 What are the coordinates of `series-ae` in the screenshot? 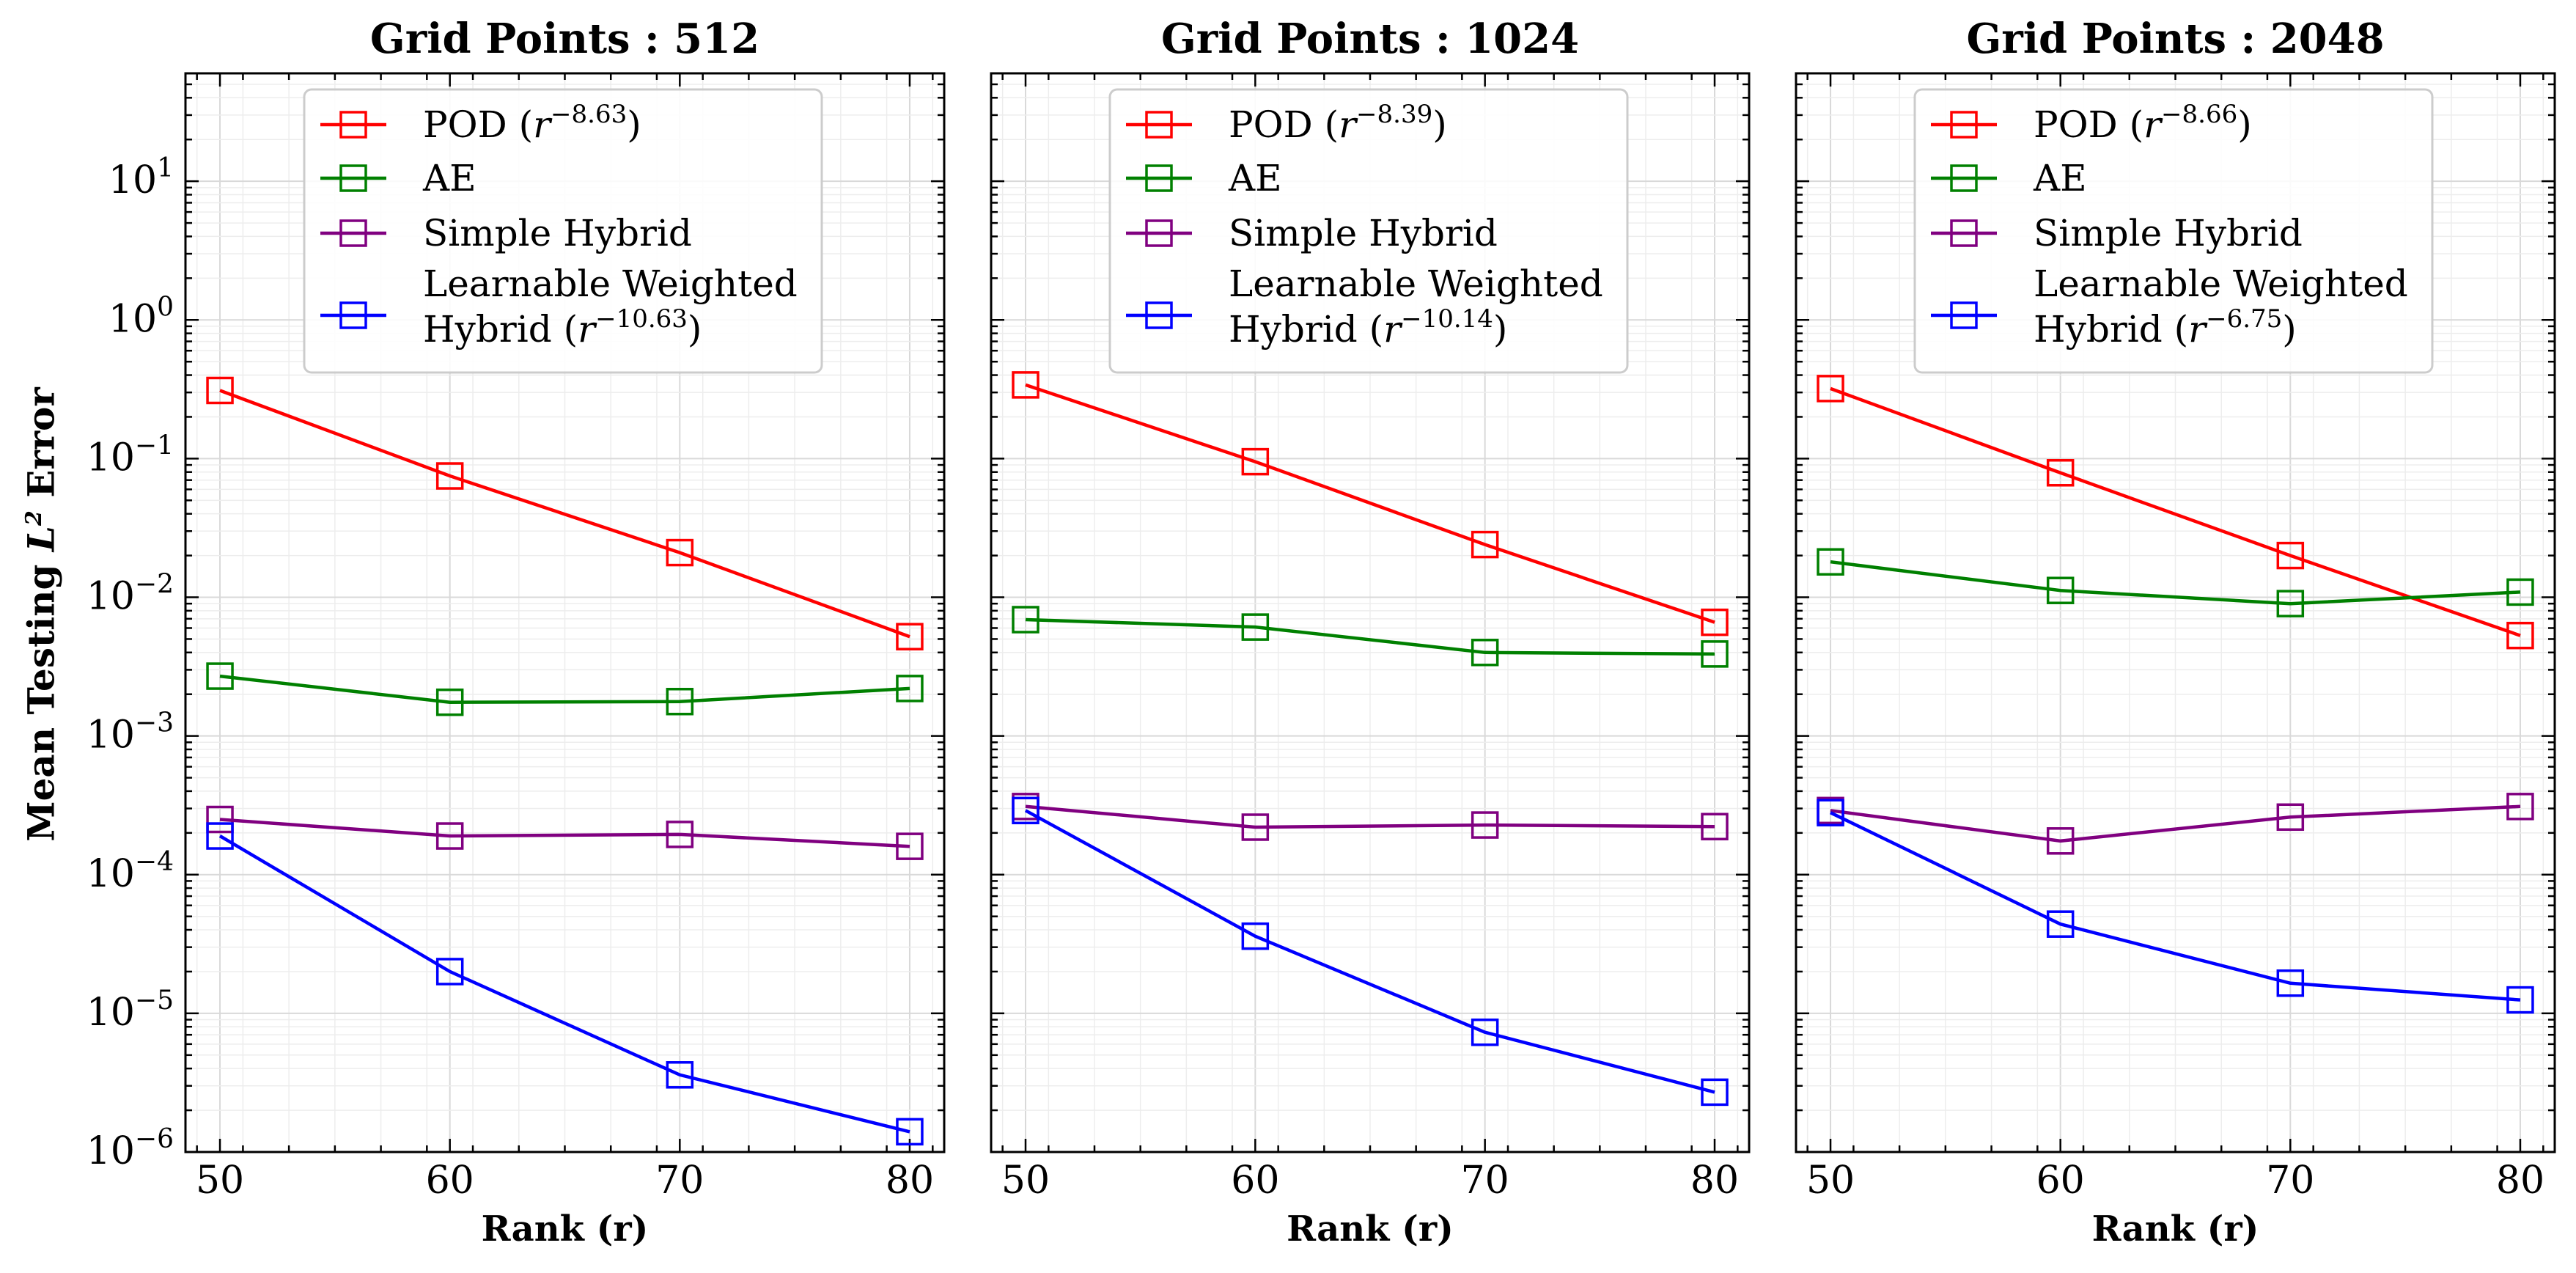 It's located at (1370, 637).